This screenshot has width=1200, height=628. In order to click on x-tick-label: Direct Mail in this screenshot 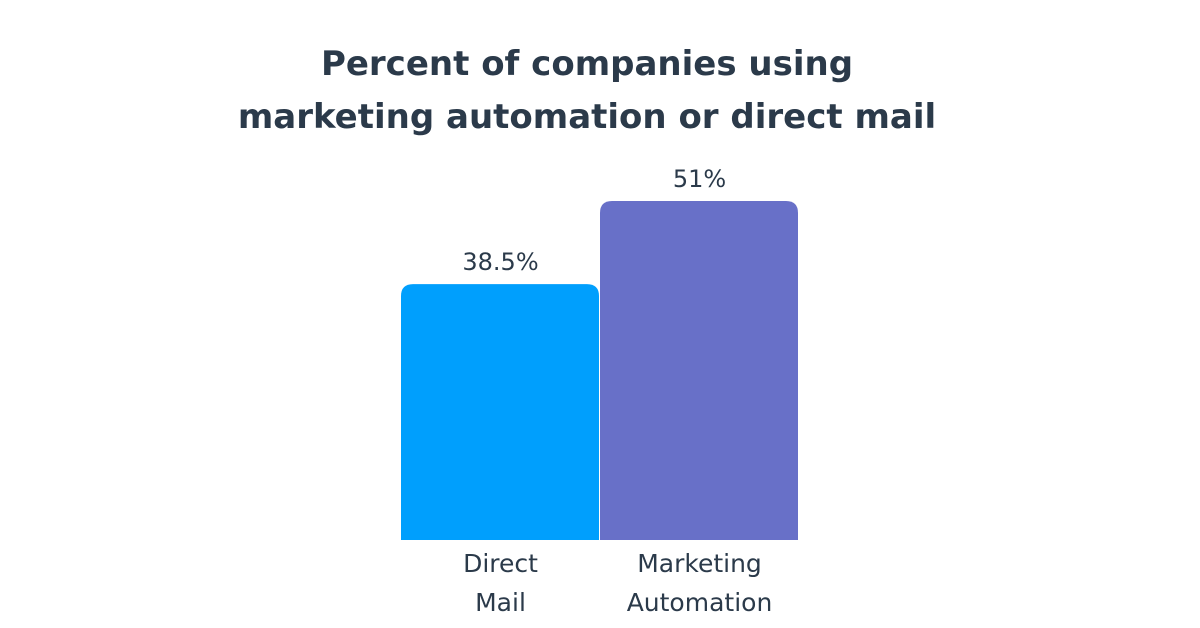, I will do `click(500, 583)`.